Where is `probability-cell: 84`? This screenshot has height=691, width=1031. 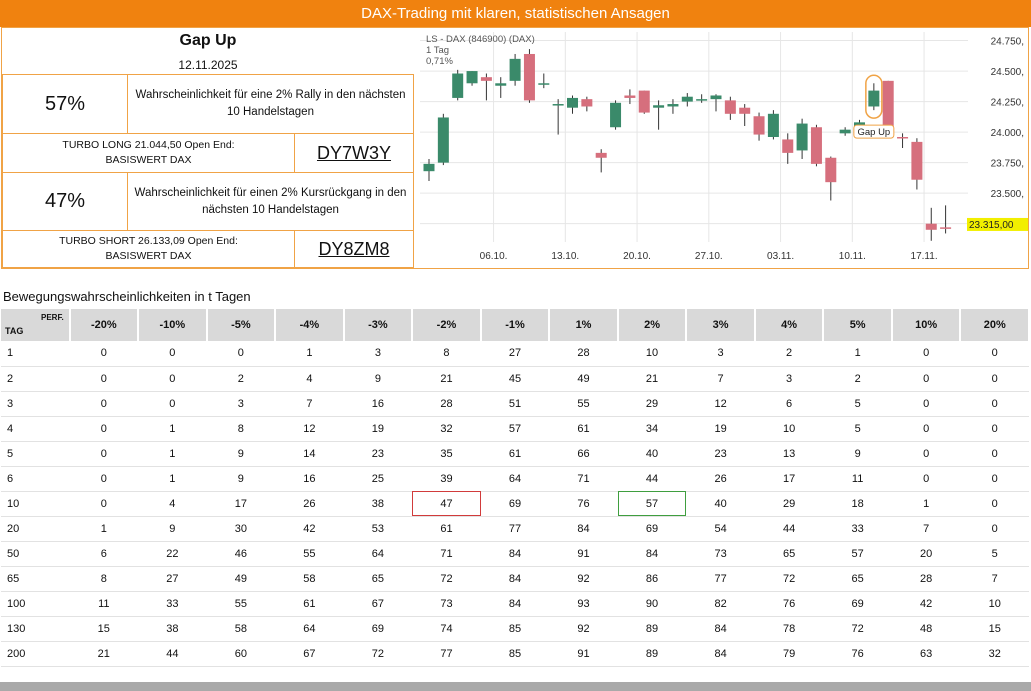 probability-cell: 84 is located at coordinates (720, 629).